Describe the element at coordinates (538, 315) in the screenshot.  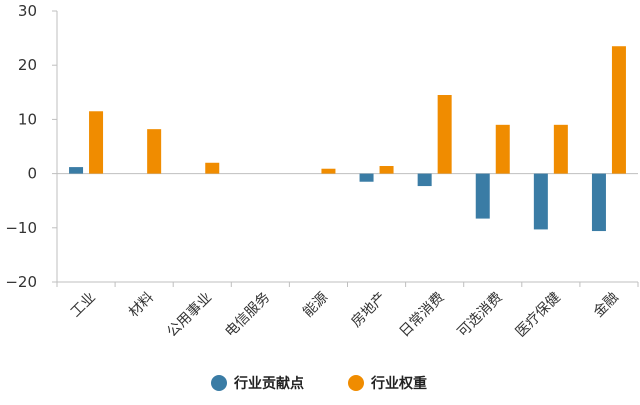
I see `category-label: 医疗保健` at that location.